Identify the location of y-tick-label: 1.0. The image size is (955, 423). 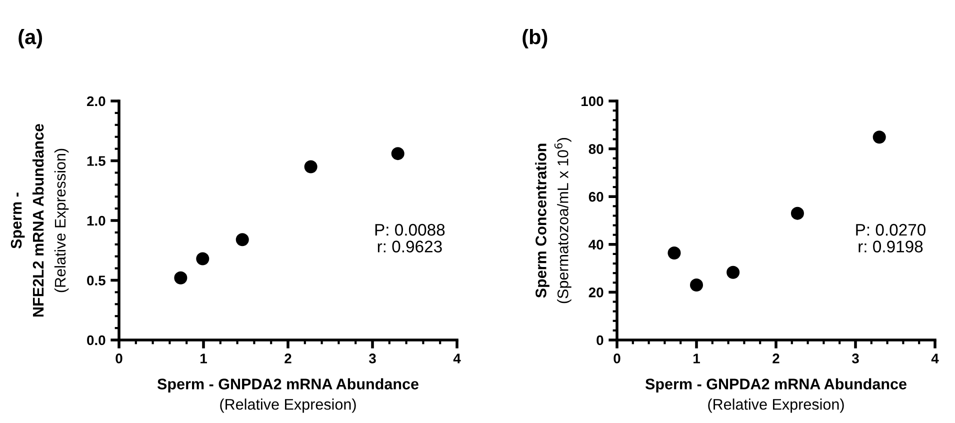
(96, 221).